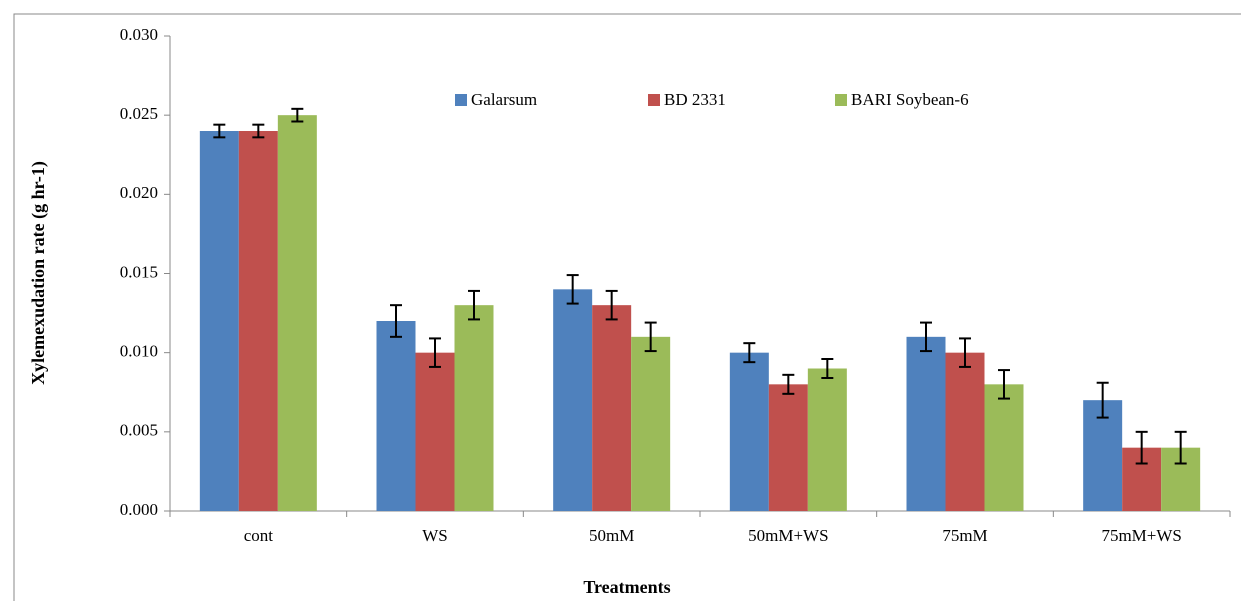  What do you see at coordinates (38, 273) in the screenshot?
I see `y-axis-title: Xylemexudation rate (g hr-1)` at bounding box center [38, 273].